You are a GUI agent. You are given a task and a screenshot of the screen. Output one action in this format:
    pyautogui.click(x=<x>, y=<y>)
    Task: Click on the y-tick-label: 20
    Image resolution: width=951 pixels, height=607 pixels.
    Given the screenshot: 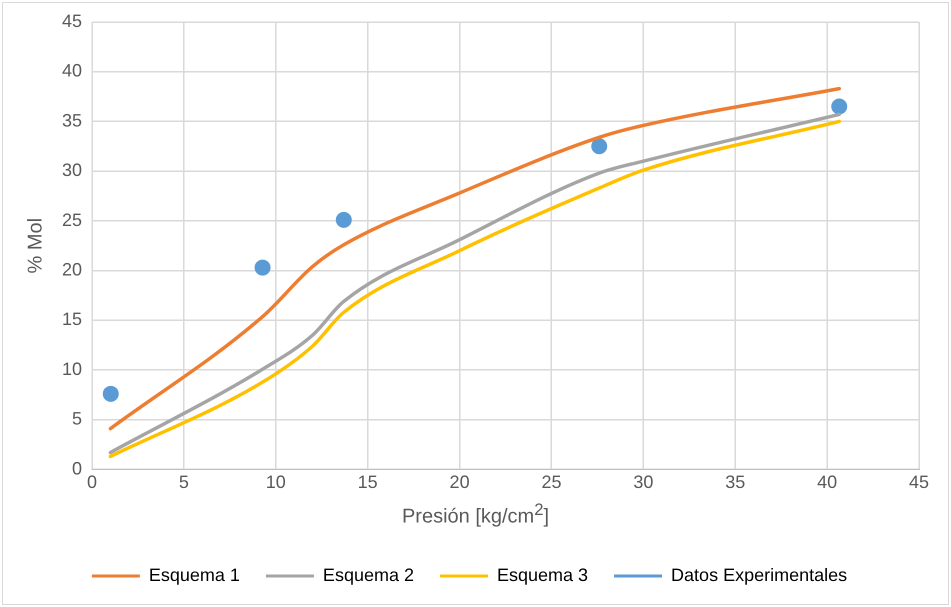 What is the action you would take?
    pyautogui.click(x=72, y=270)
    